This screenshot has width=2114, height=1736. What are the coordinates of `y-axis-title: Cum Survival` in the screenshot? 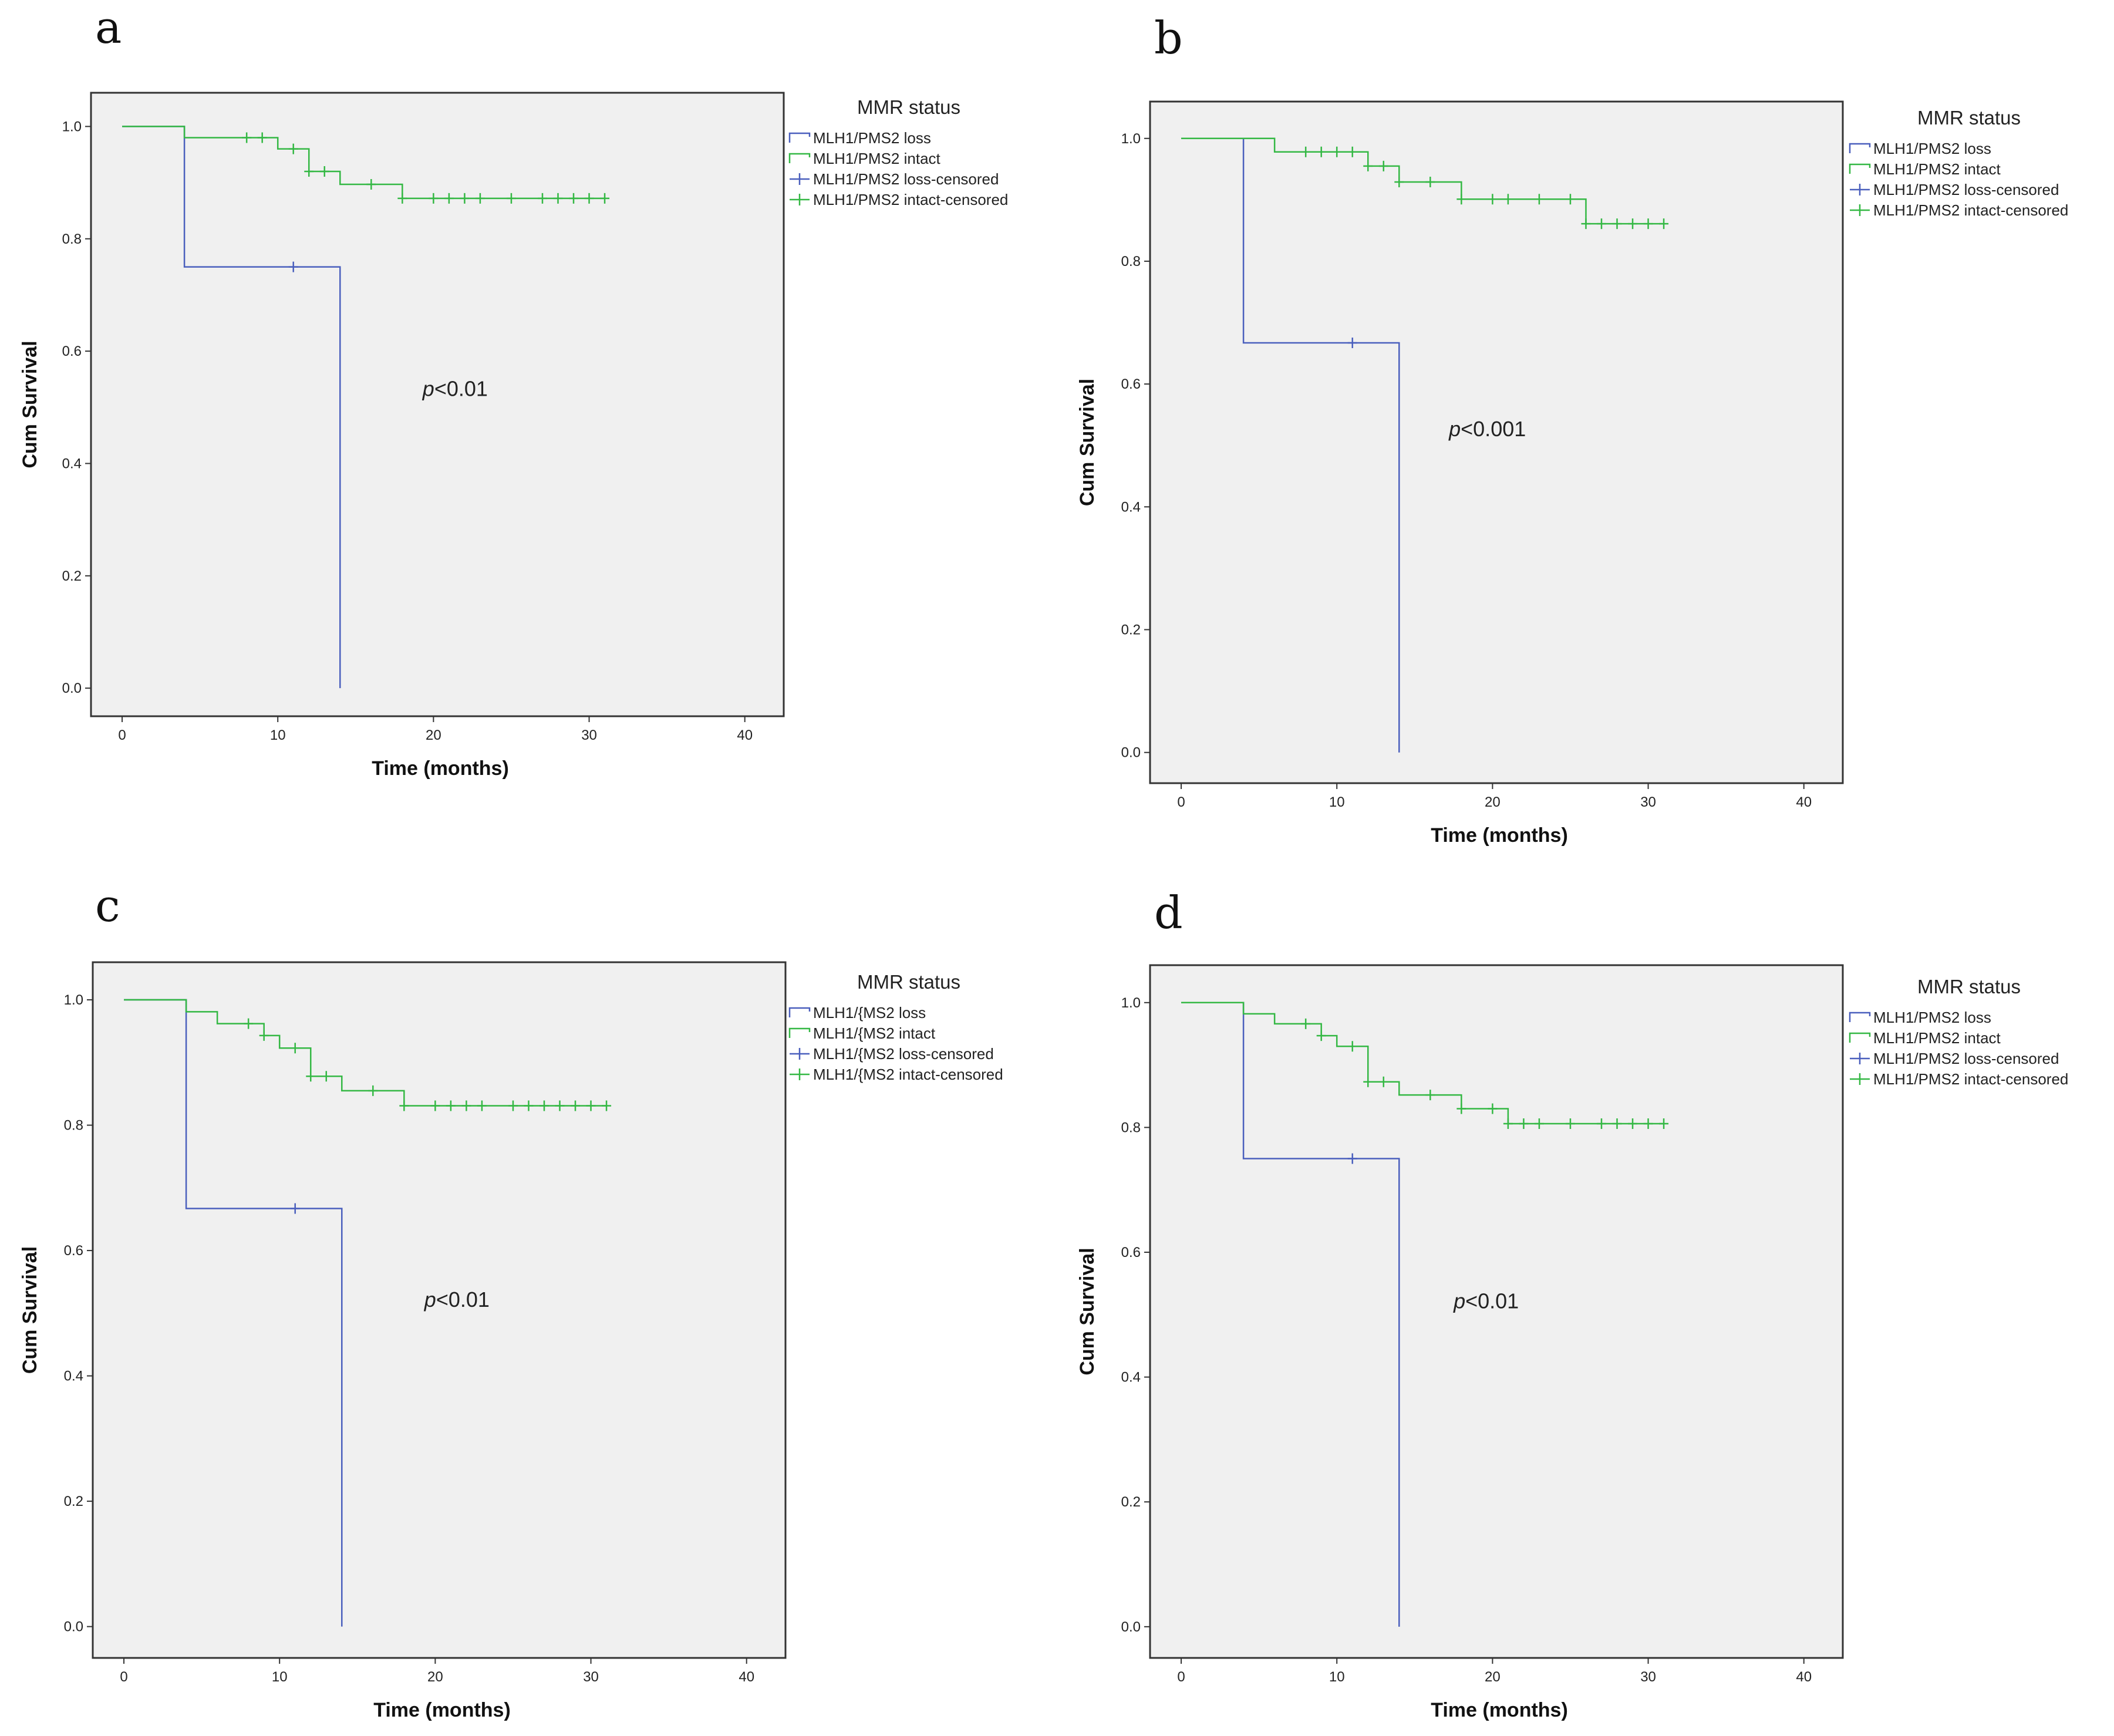 It's located at (1087, 442).